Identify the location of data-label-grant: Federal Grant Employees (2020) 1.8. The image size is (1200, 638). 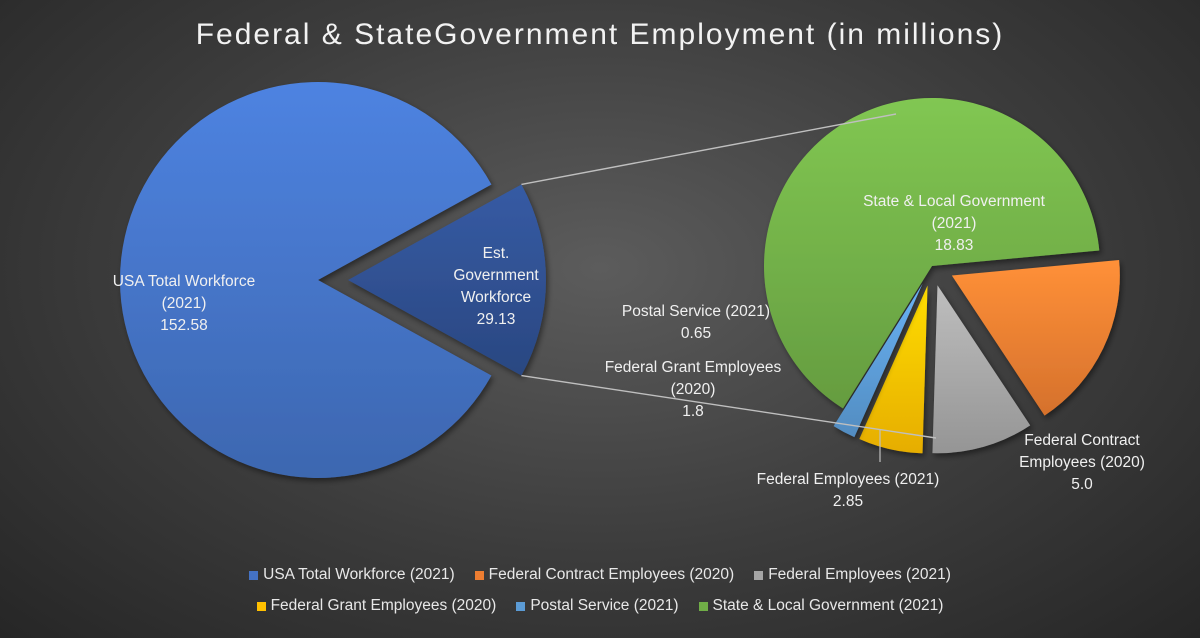
(693, 389).